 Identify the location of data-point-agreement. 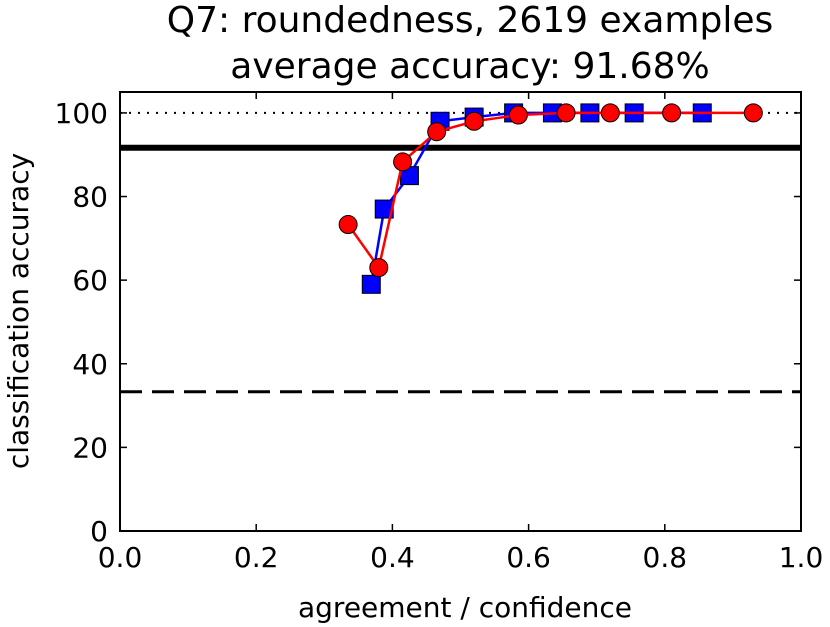
(371, 284).